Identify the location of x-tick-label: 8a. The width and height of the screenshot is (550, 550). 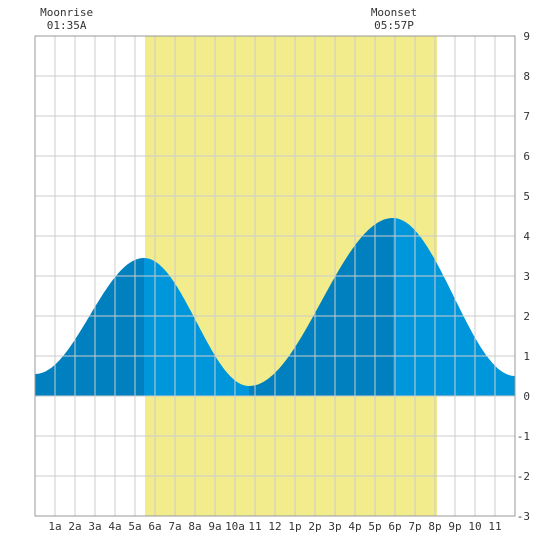
(194, 526).